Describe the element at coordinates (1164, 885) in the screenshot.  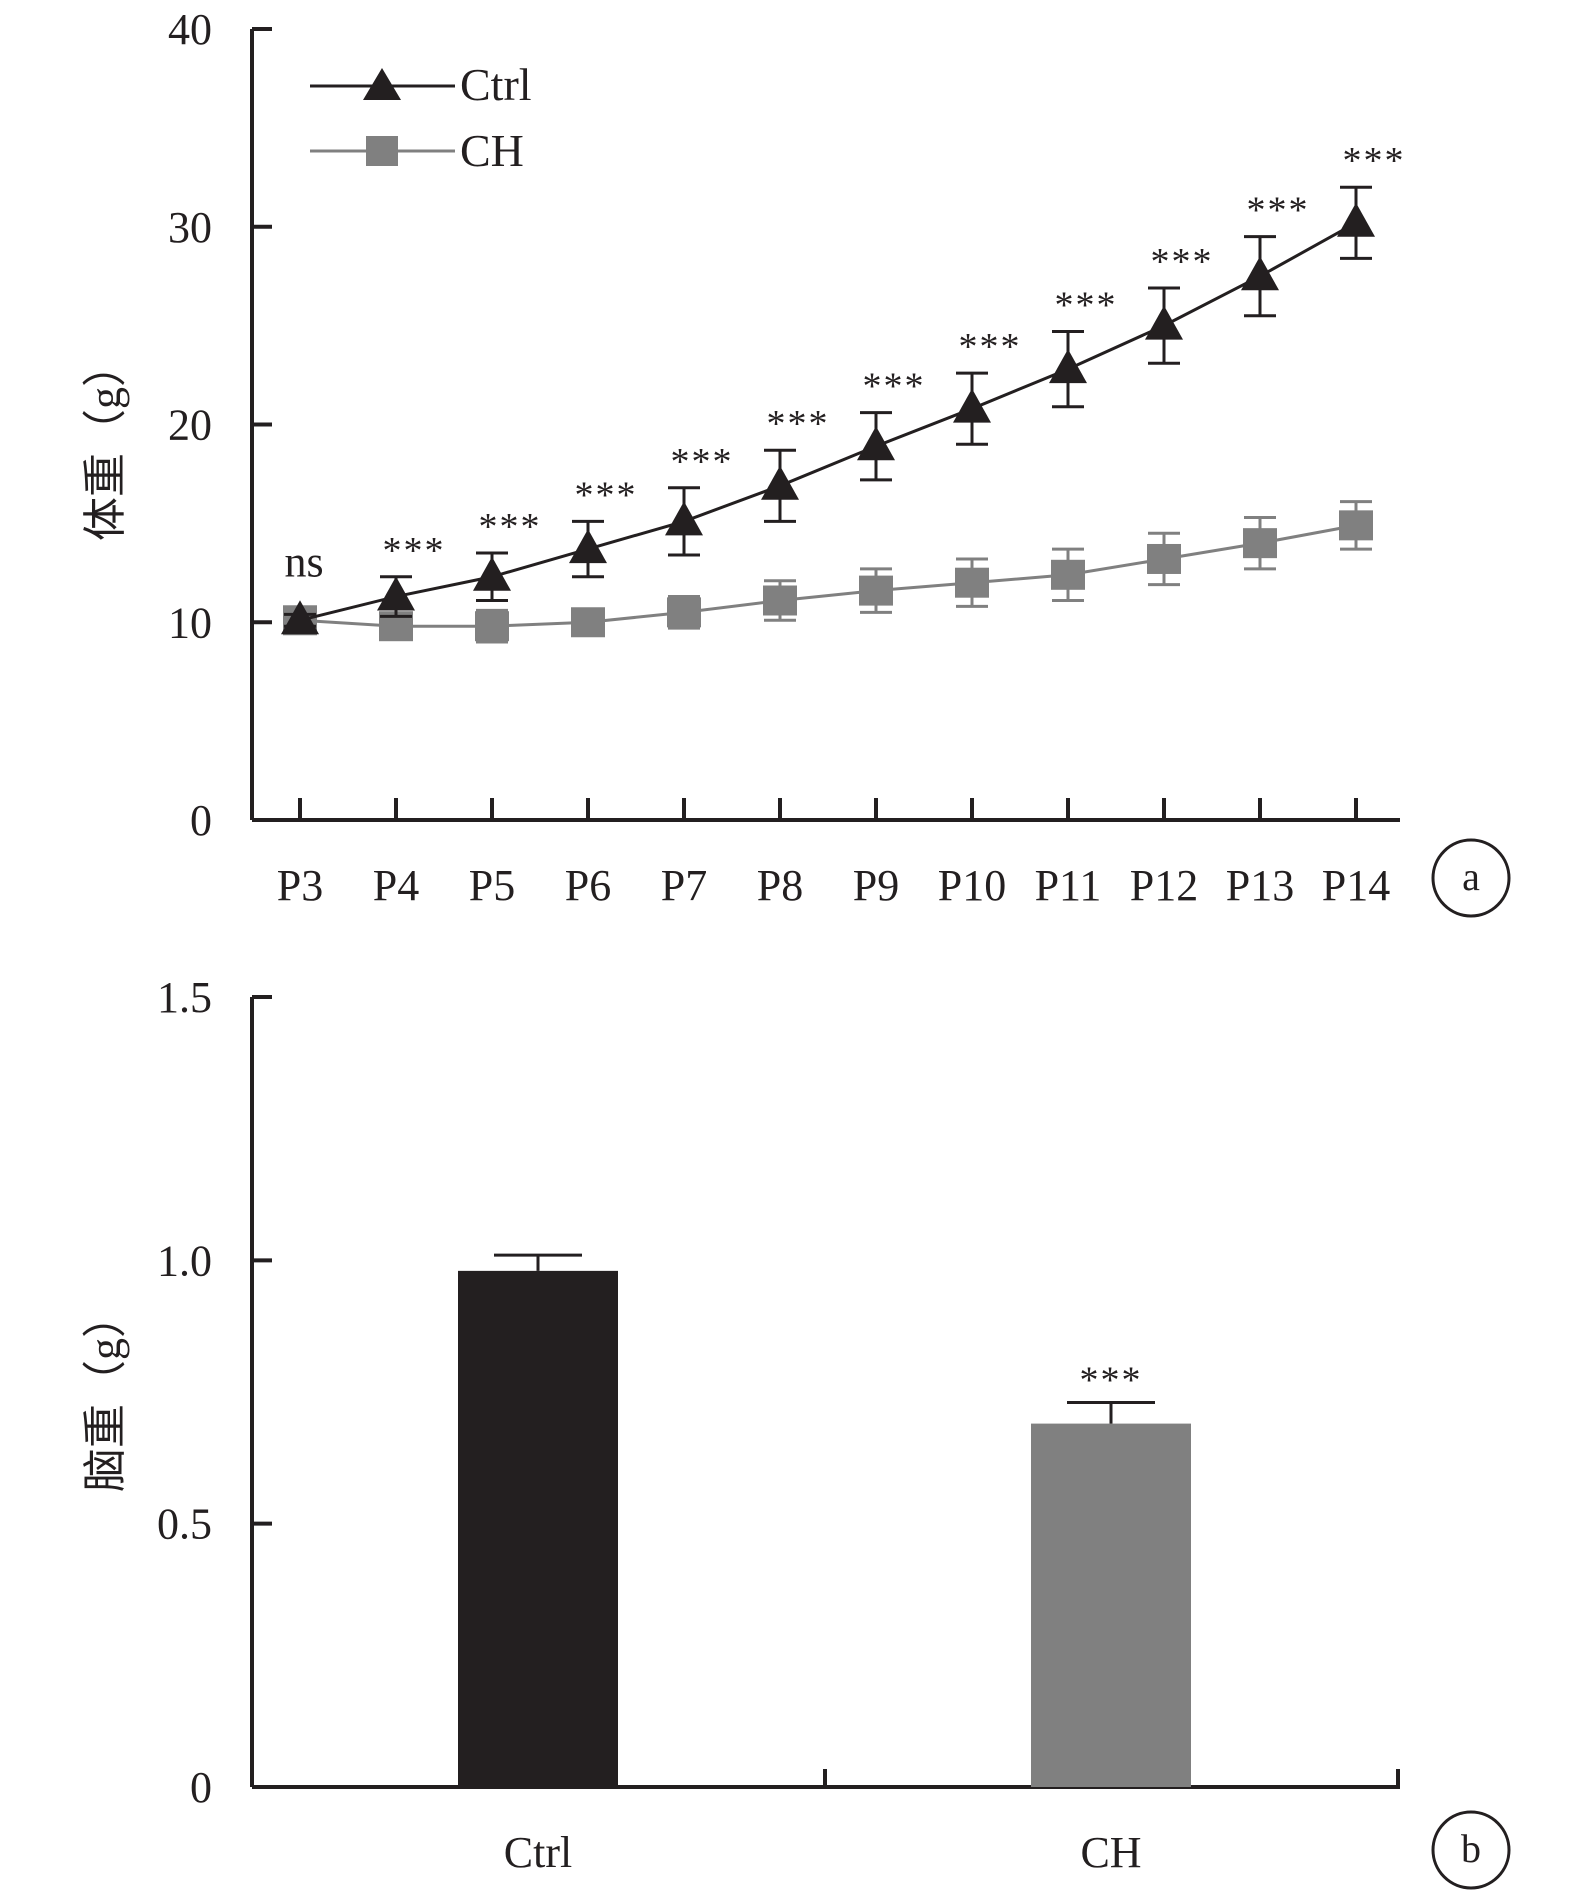
I see `x-tick-label: P12` at that location.